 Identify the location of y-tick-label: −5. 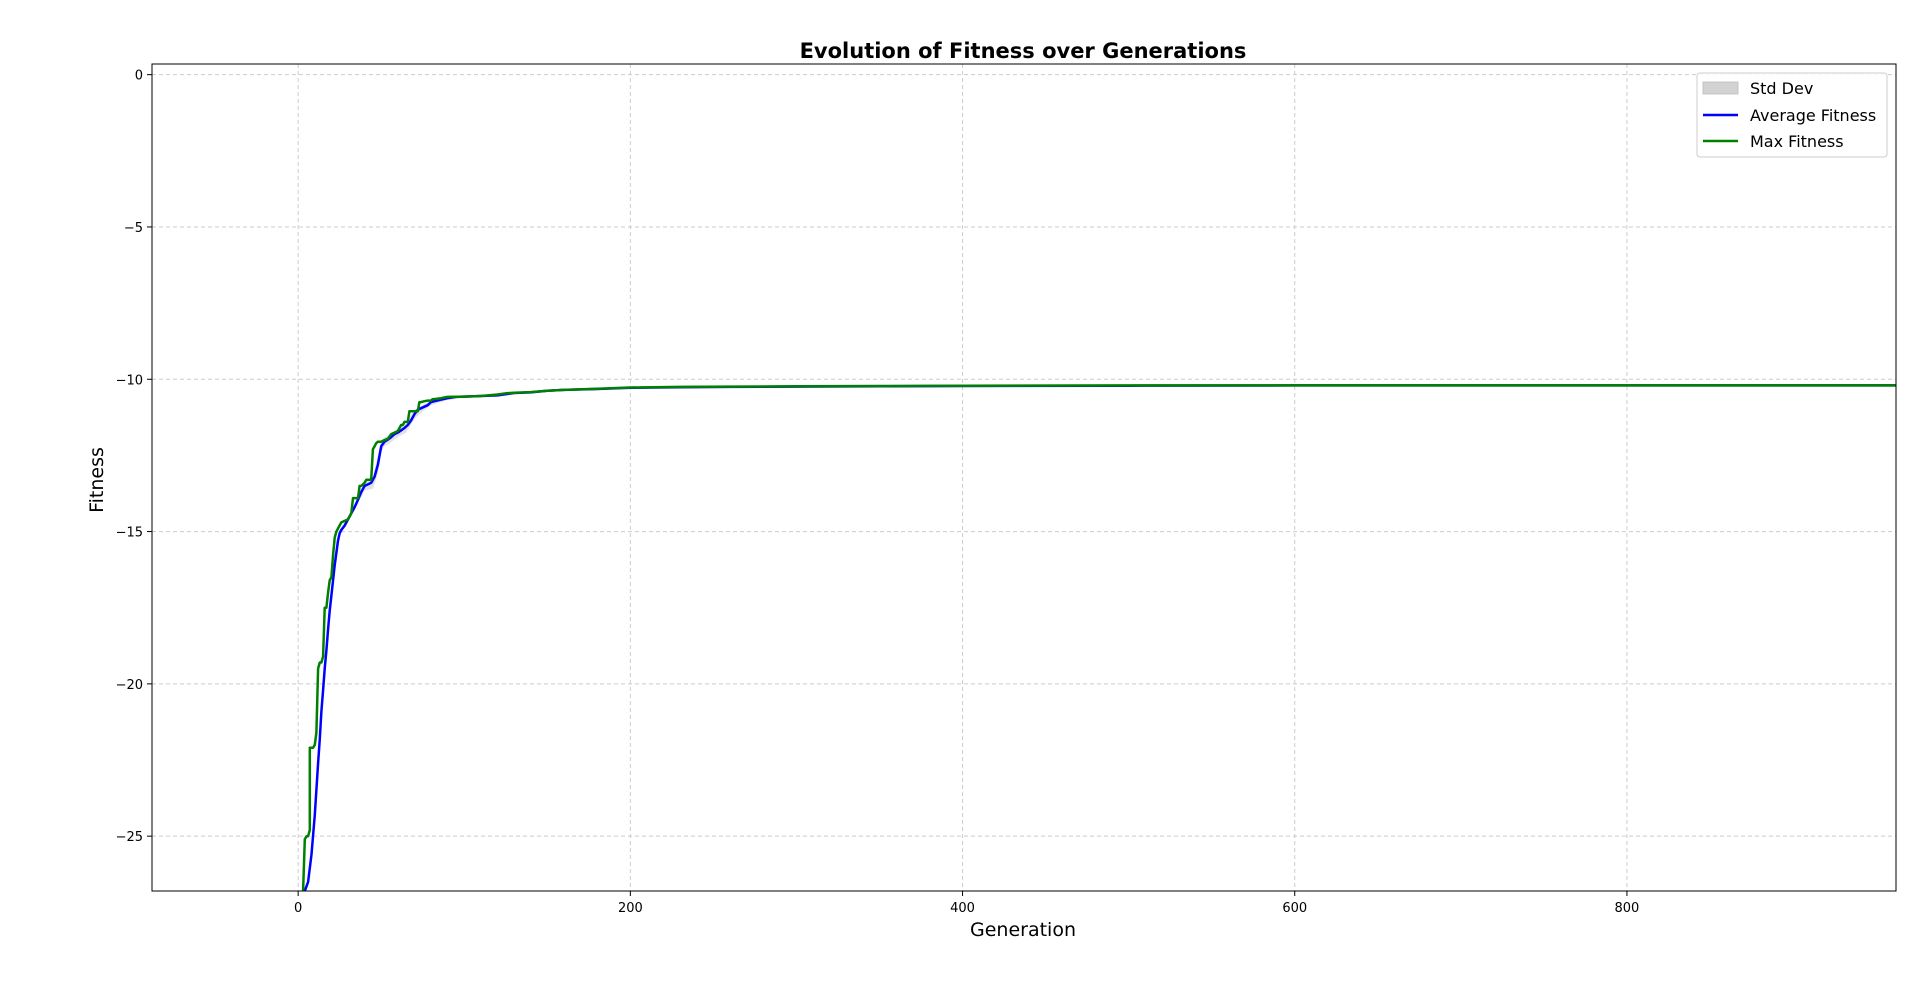
(133, 228).